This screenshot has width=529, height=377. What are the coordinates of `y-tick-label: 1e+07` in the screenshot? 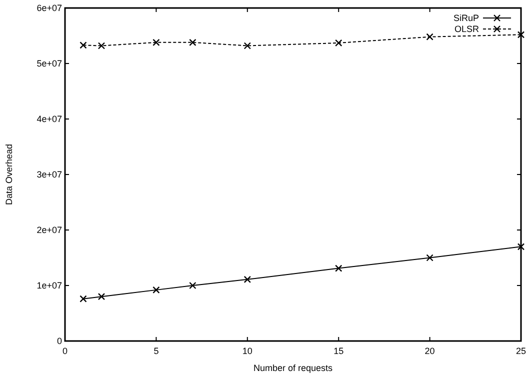 It's located at (49, 285).